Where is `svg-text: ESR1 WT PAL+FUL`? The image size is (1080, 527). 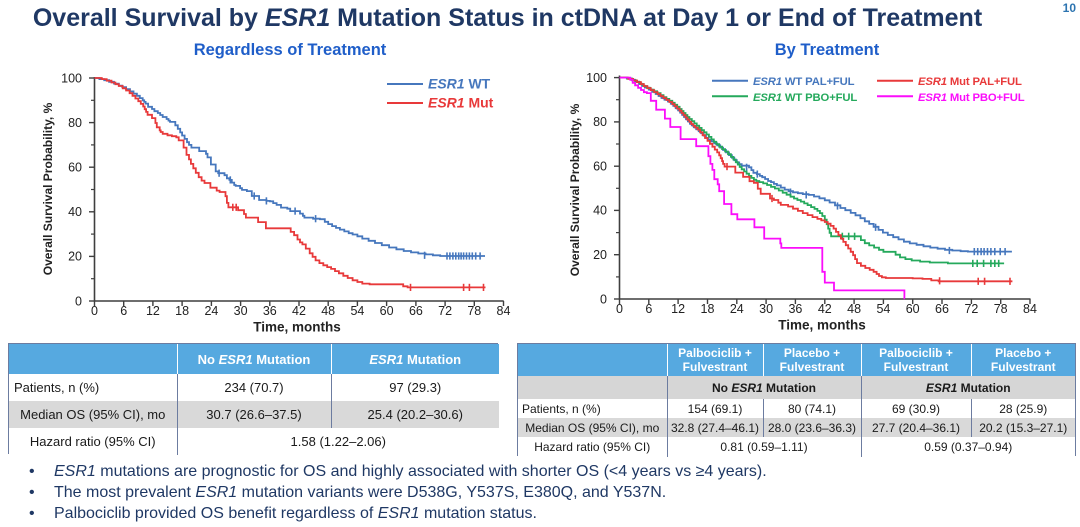
svg-text: ESR1 WT PAL+FUL is located at coordinates (804, 82).